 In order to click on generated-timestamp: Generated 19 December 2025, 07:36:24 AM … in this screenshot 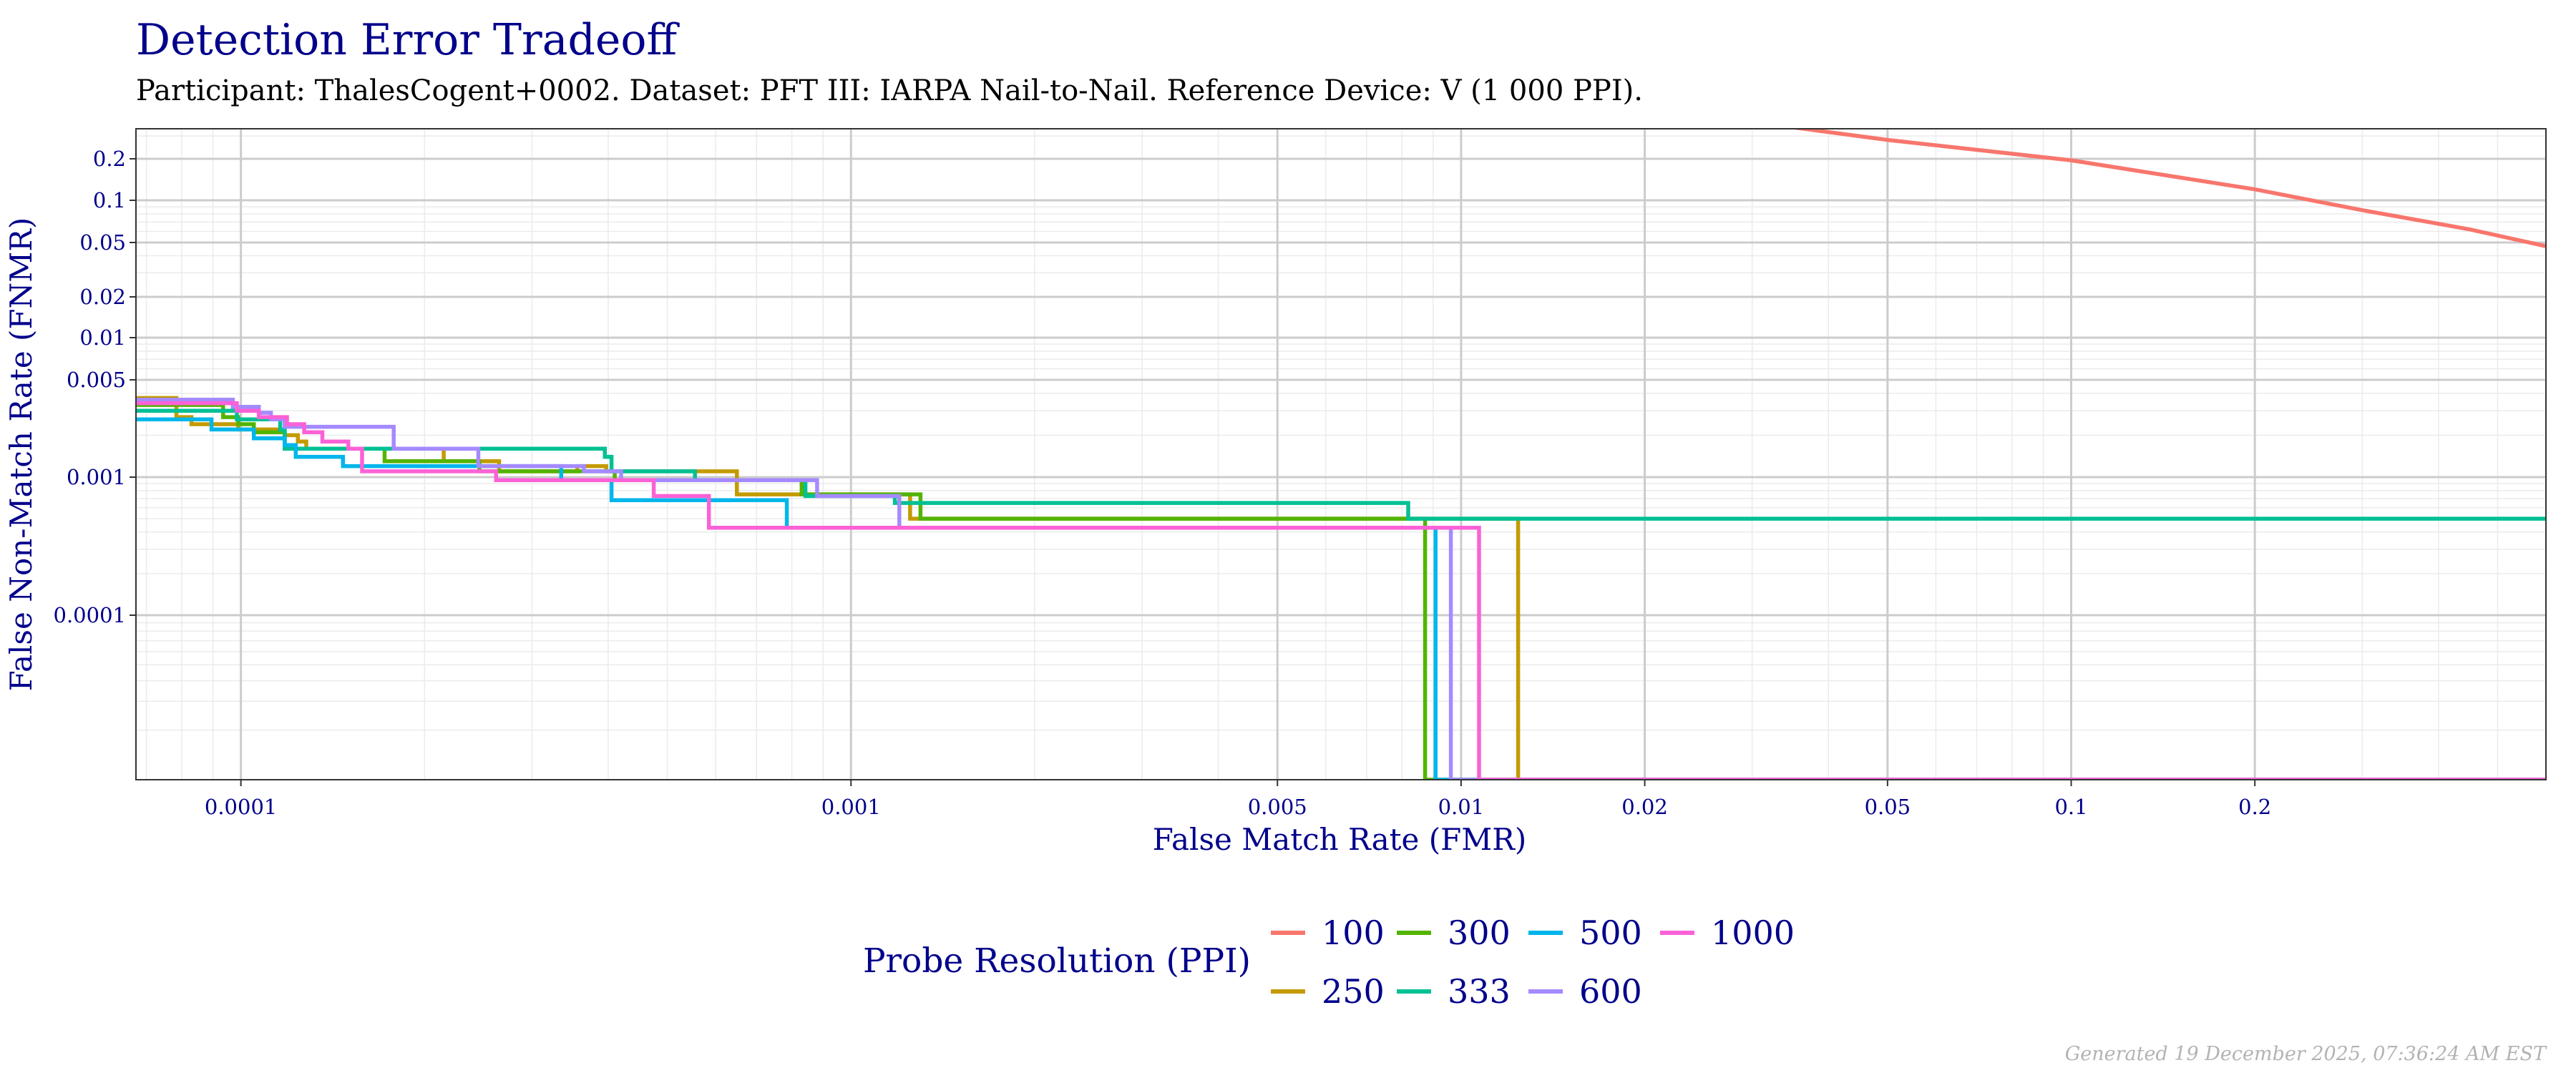, I will do `click(2306, 1054)`.